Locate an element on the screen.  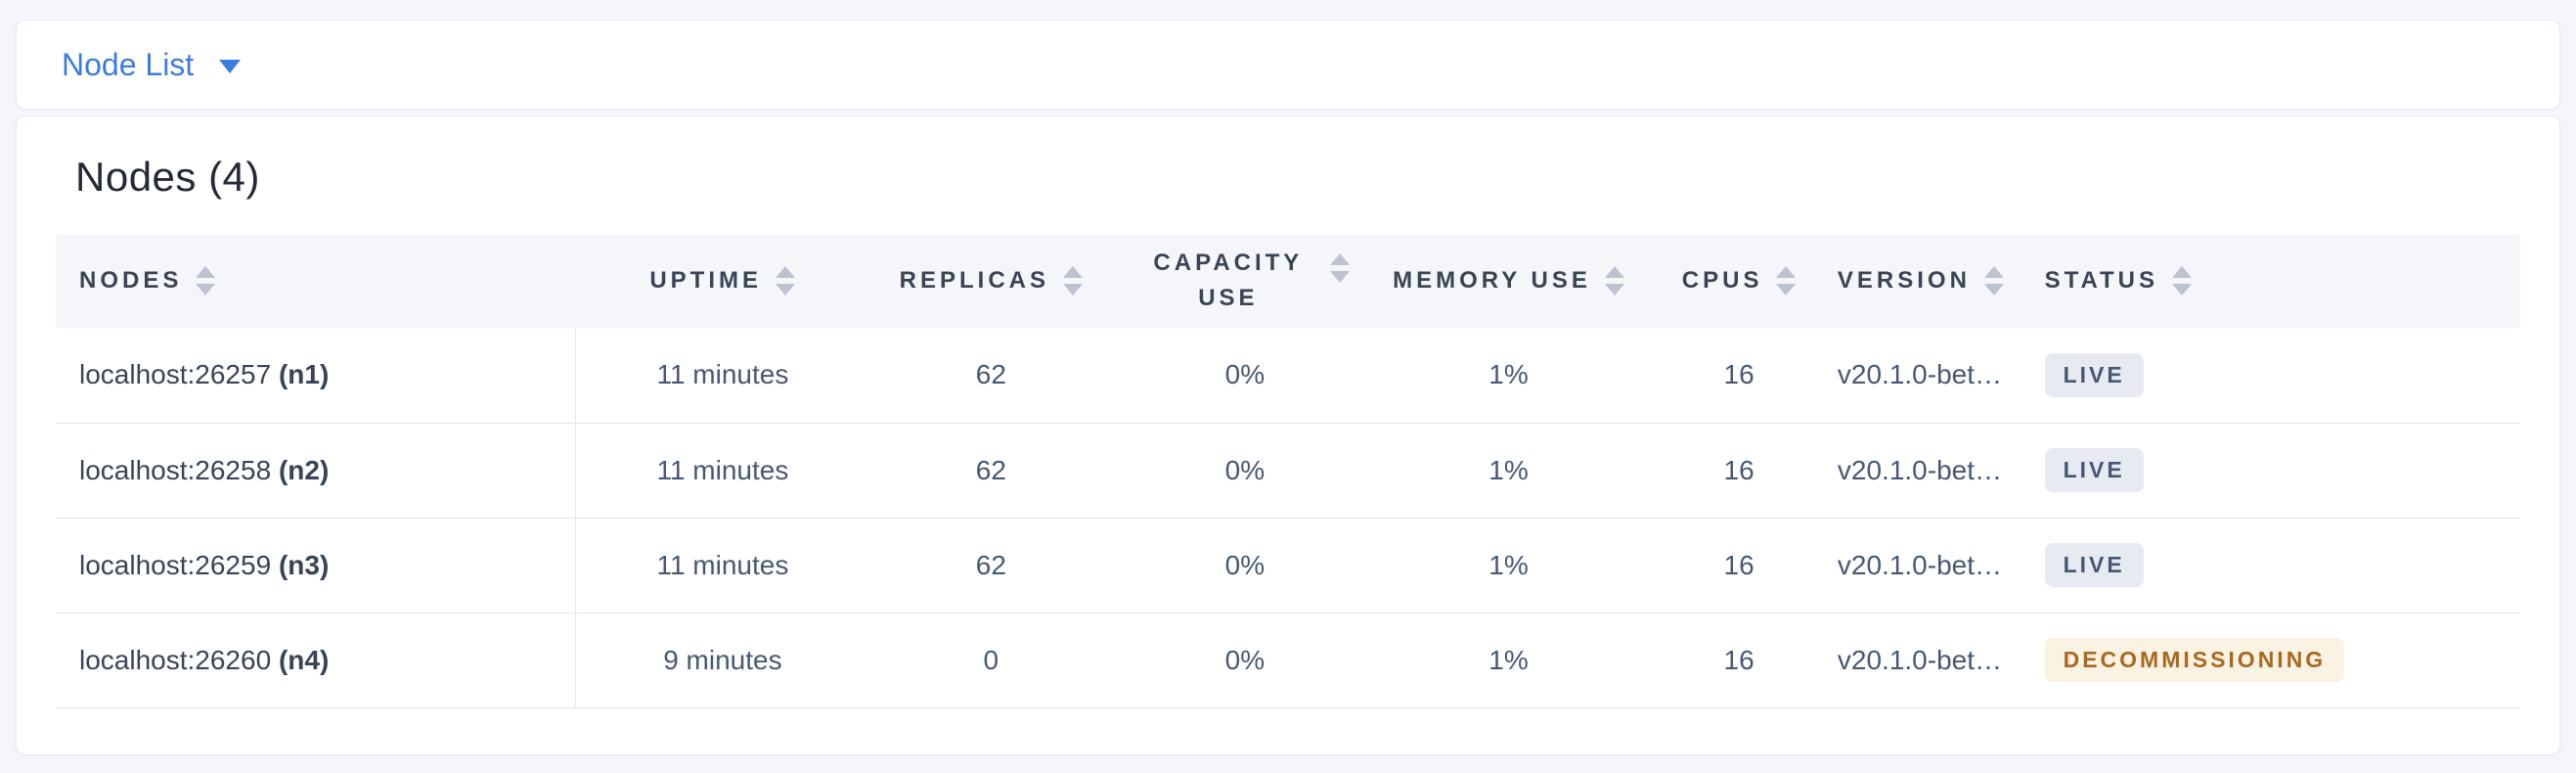
node-address-cell: localhost:26258 (n2) is located at coordinates (316, 470).